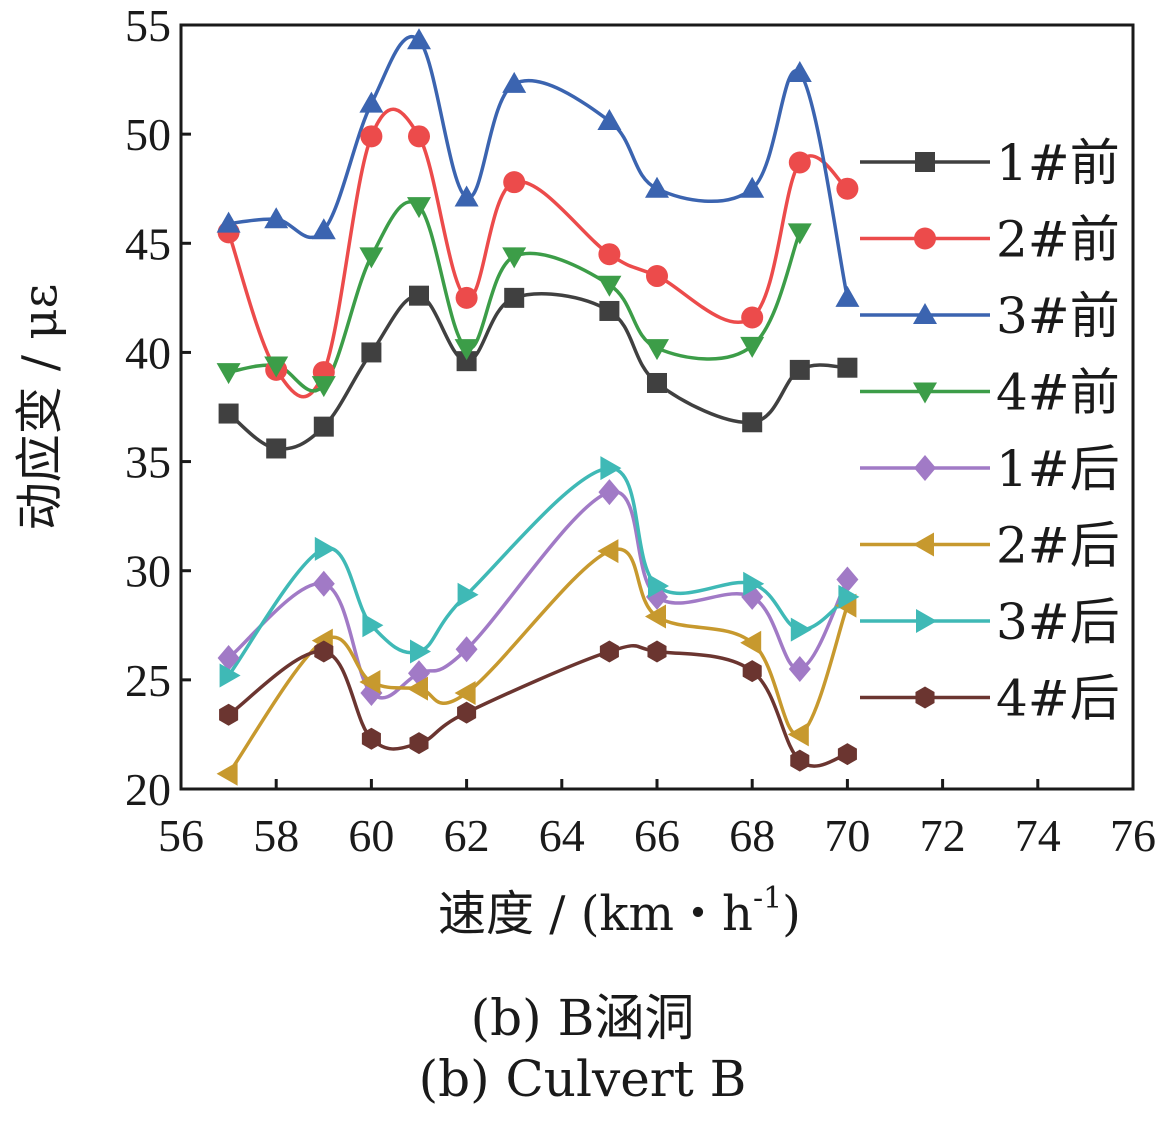  Describe the element at coordinates (1133, 835) in the screenshot. I see `x-tick-label: 76` at that location.